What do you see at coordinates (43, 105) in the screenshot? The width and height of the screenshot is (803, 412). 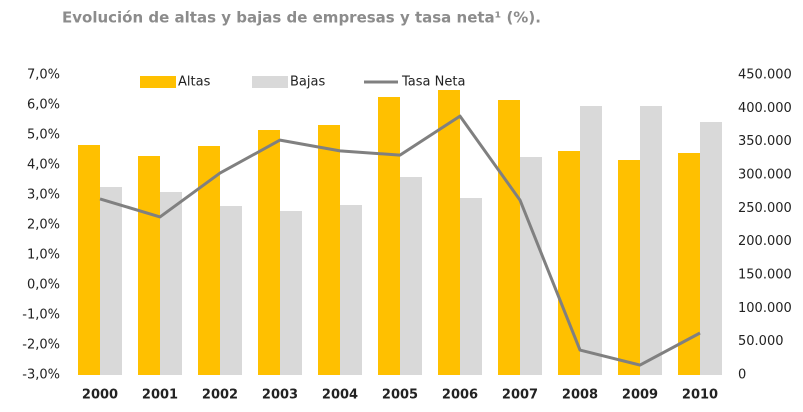 I see `y-tick-label: 6,0%` at bounding box center [43, 105].